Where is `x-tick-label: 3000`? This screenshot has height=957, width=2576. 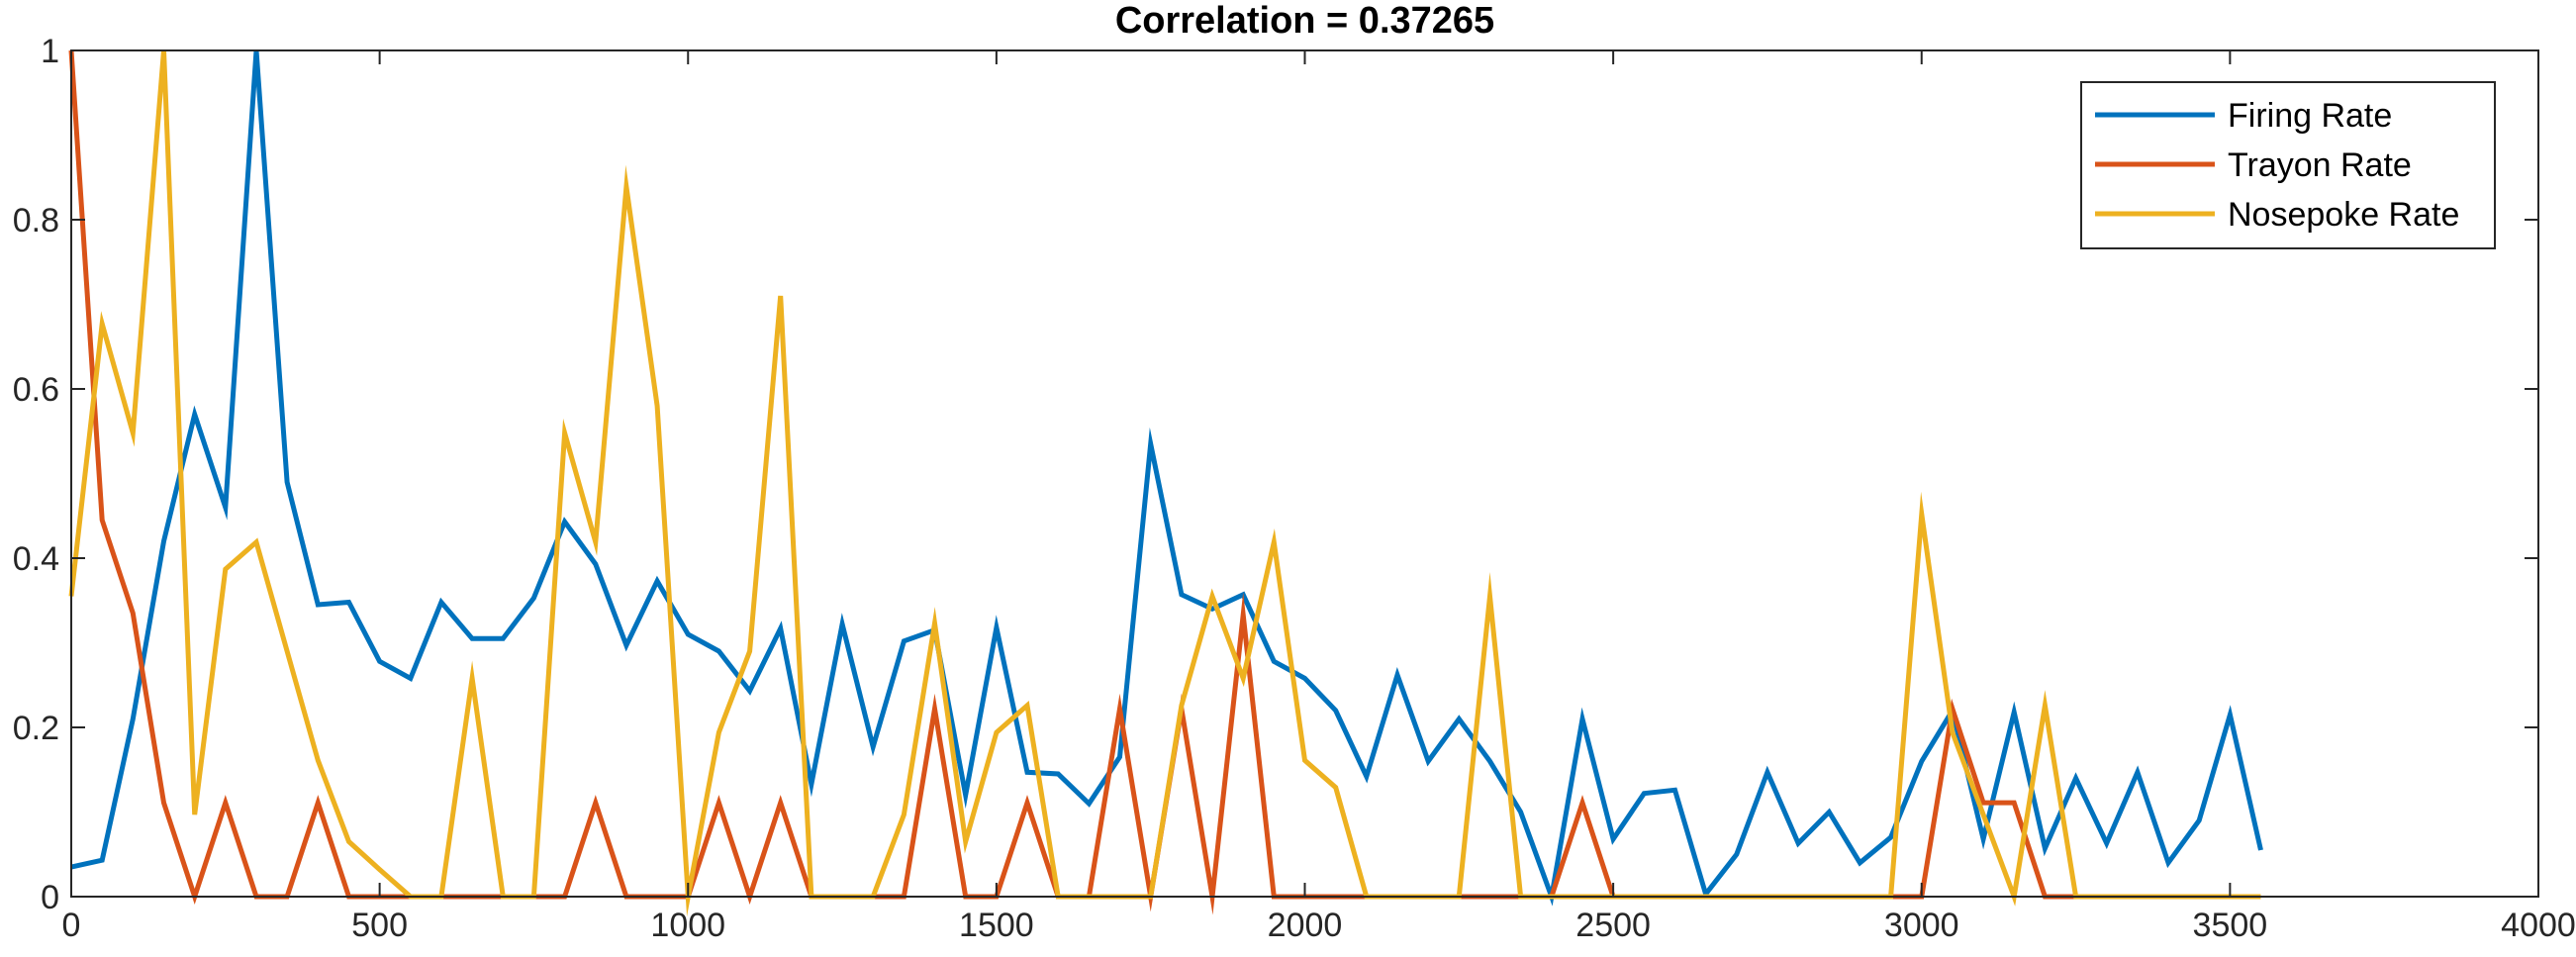
x-tick-label: 3000 is located at coordinates (1921, 925).